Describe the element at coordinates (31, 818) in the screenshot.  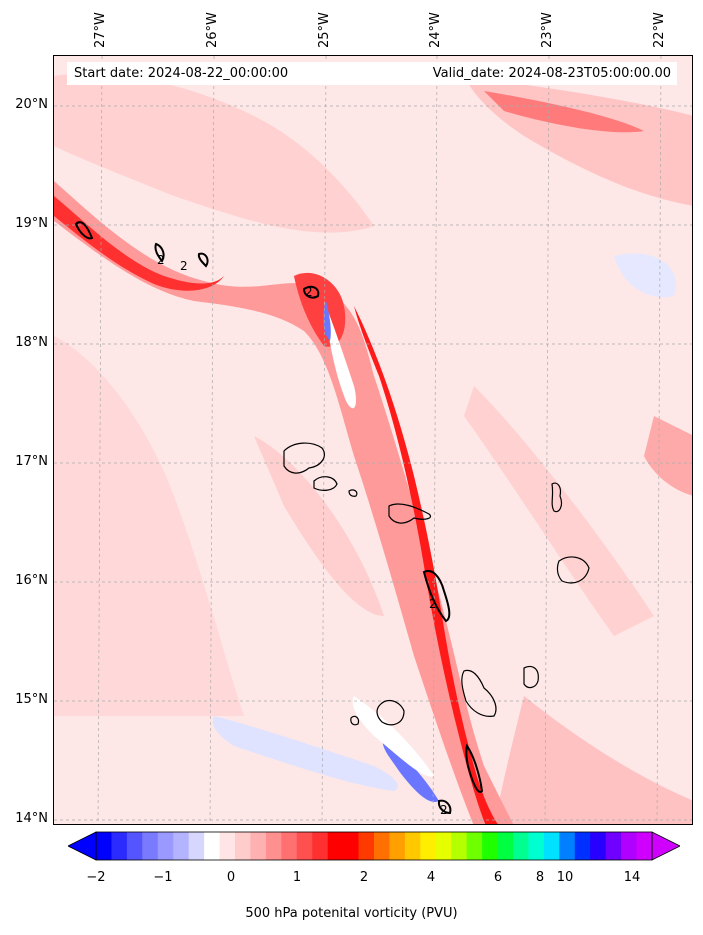
I see `lat-label-14n: 14°N` at that location.